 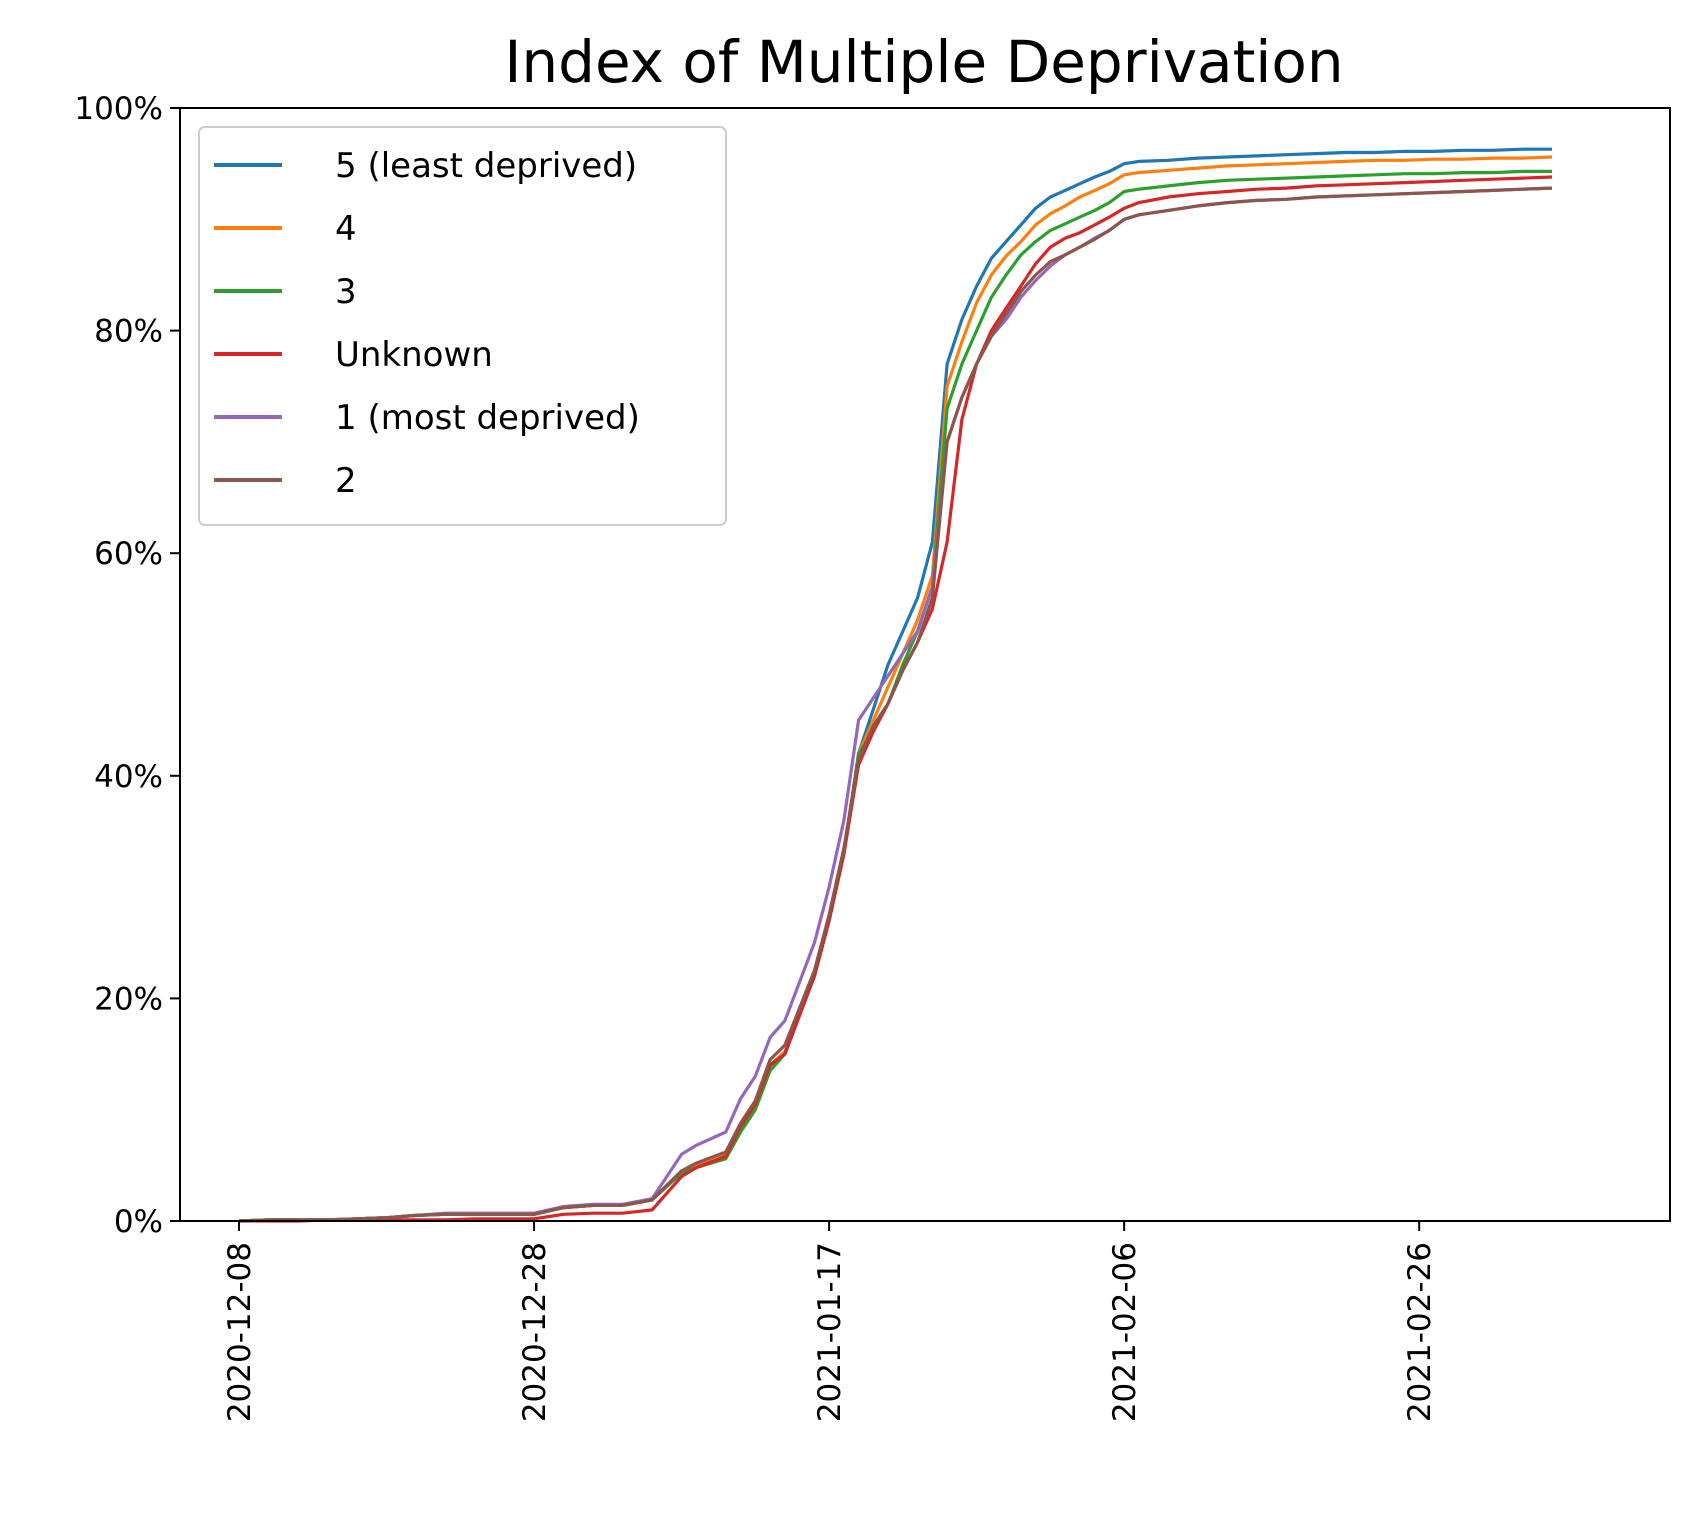 I want to click on legend-label: 2, so click(x=346, y=481).